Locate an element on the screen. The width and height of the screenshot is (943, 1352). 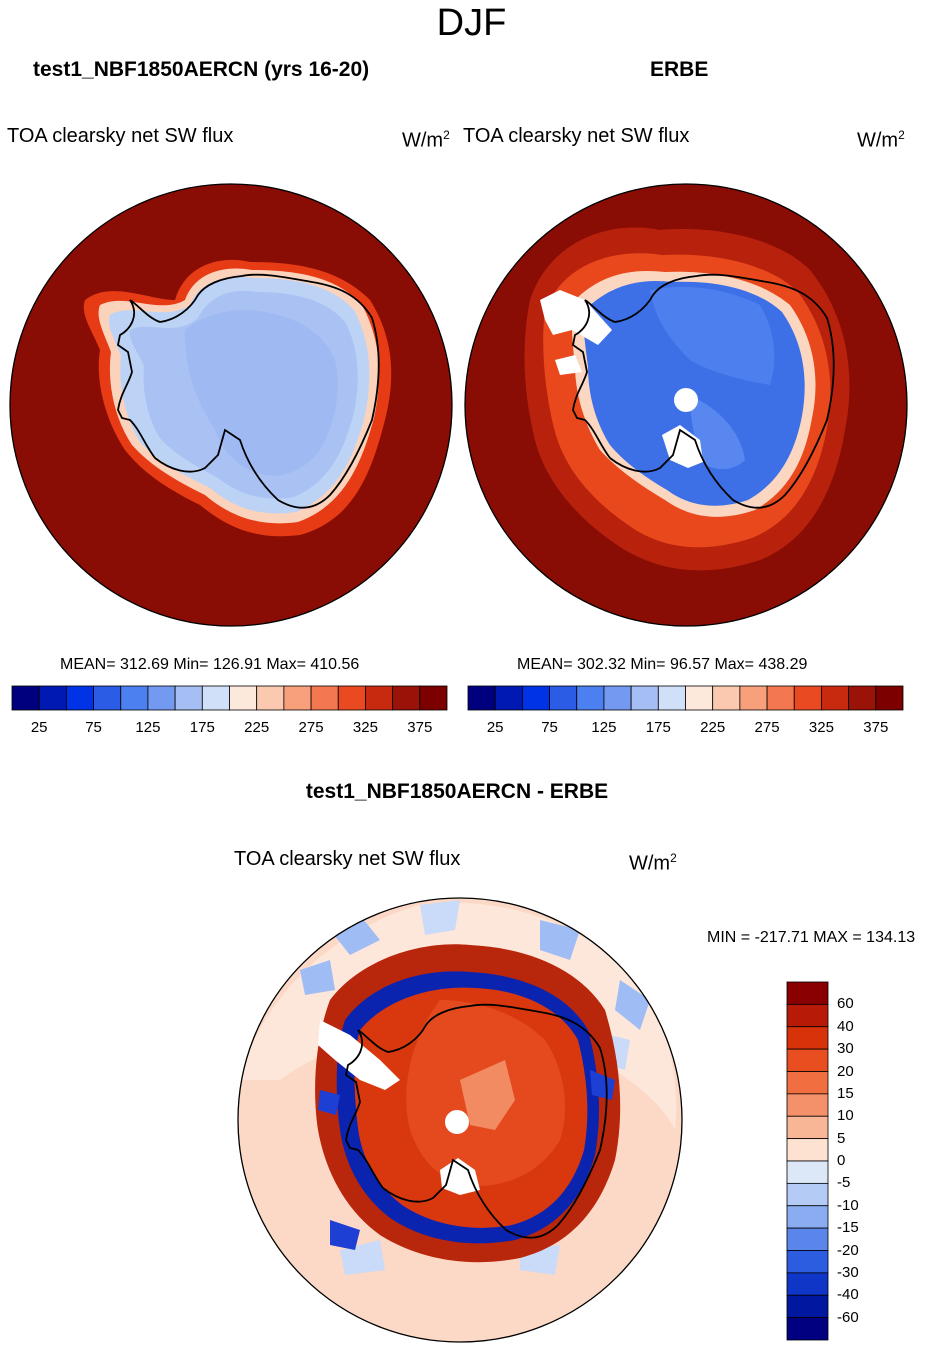
panel2-colorbar is located at coordinates (685, 698).